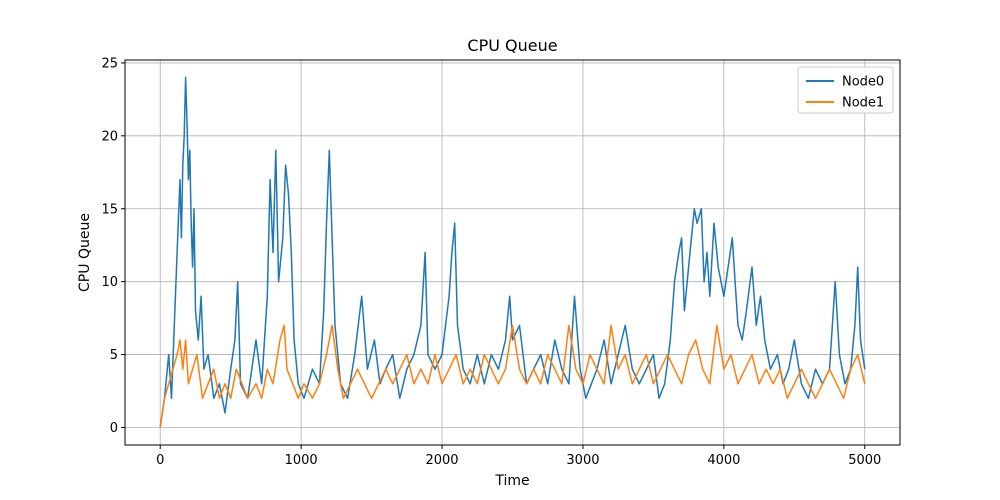  Describe the element at coordinates (863, 82) in the screenshot. I see `legend-label-node0: Node0` at that location.